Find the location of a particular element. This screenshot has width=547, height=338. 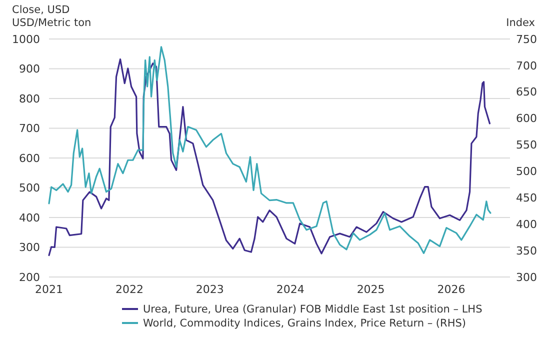

y2-tick-label: 300 is located at coordinates (526, 277).